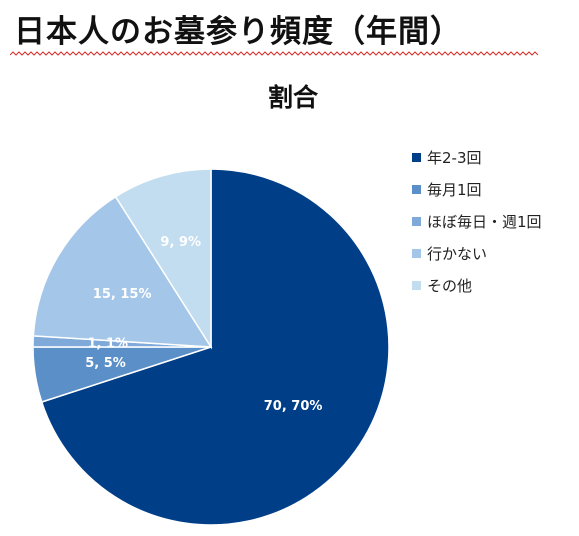 This screenshot has height=536, width=579. I want to click on legend-item: 行かない, so click(477, 253).